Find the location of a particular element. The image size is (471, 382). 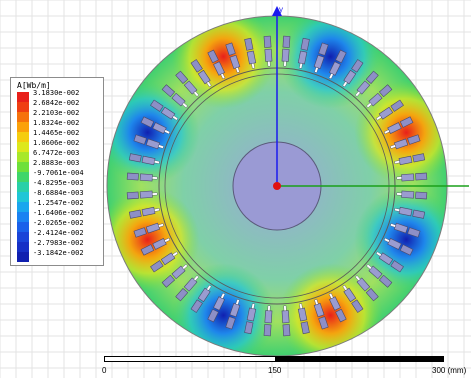

y-axis-arrow is located at coordinates (277, 11).